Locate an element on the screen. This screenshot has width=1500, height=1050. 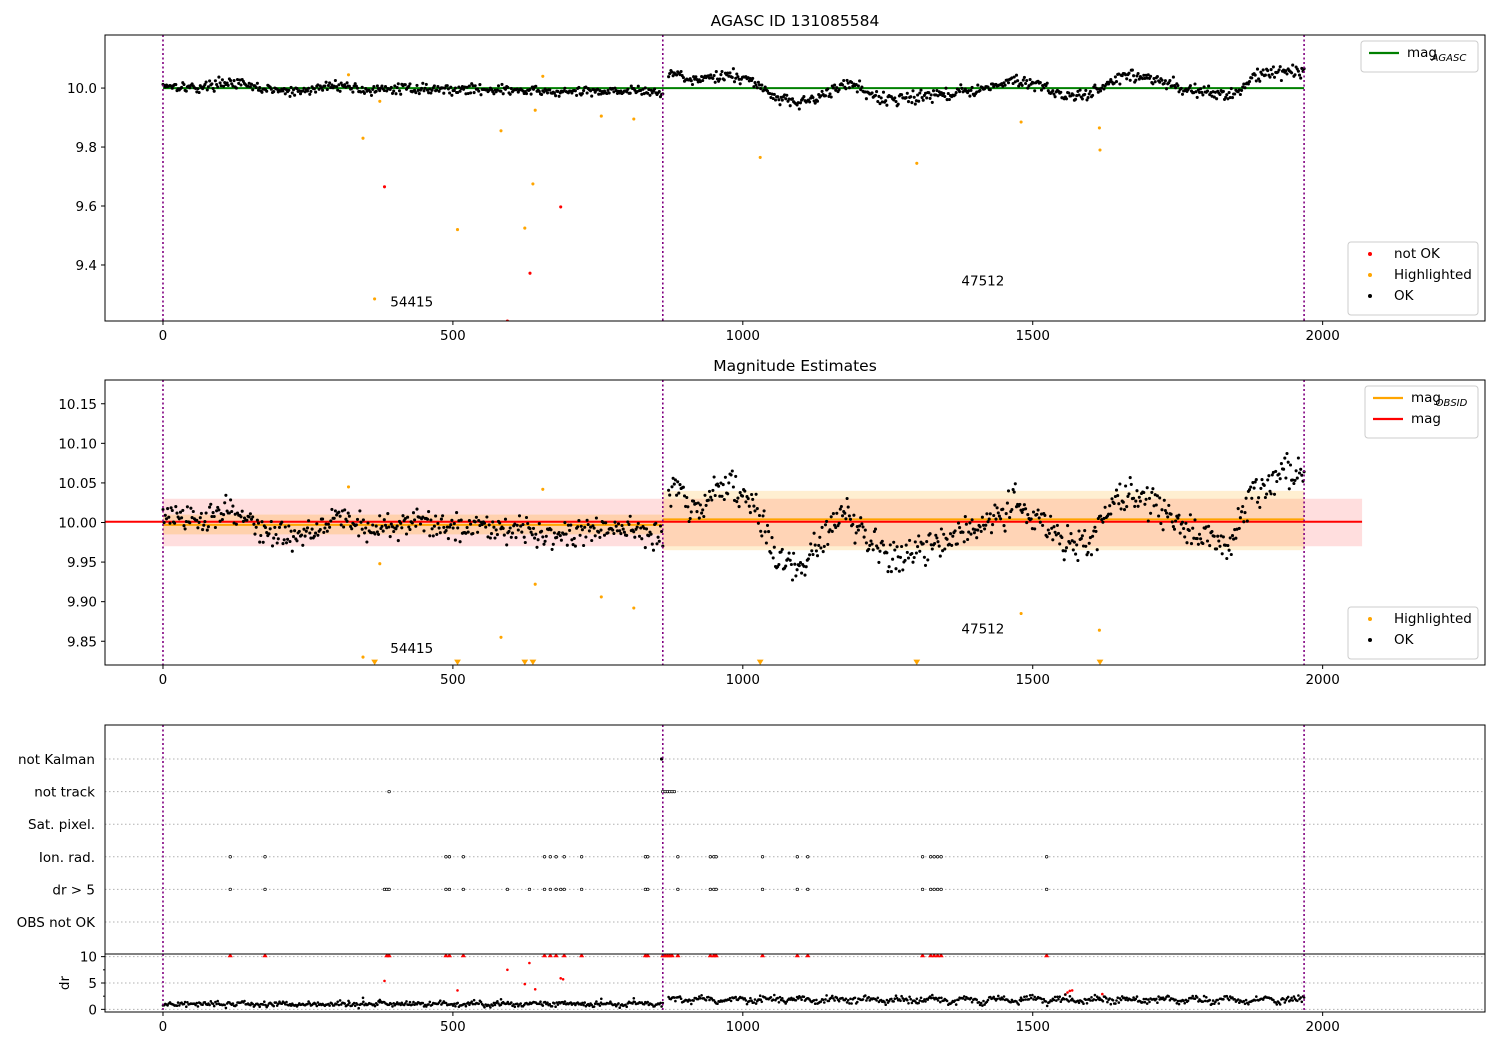
category-label: not track is located at coordinates (64, 793).